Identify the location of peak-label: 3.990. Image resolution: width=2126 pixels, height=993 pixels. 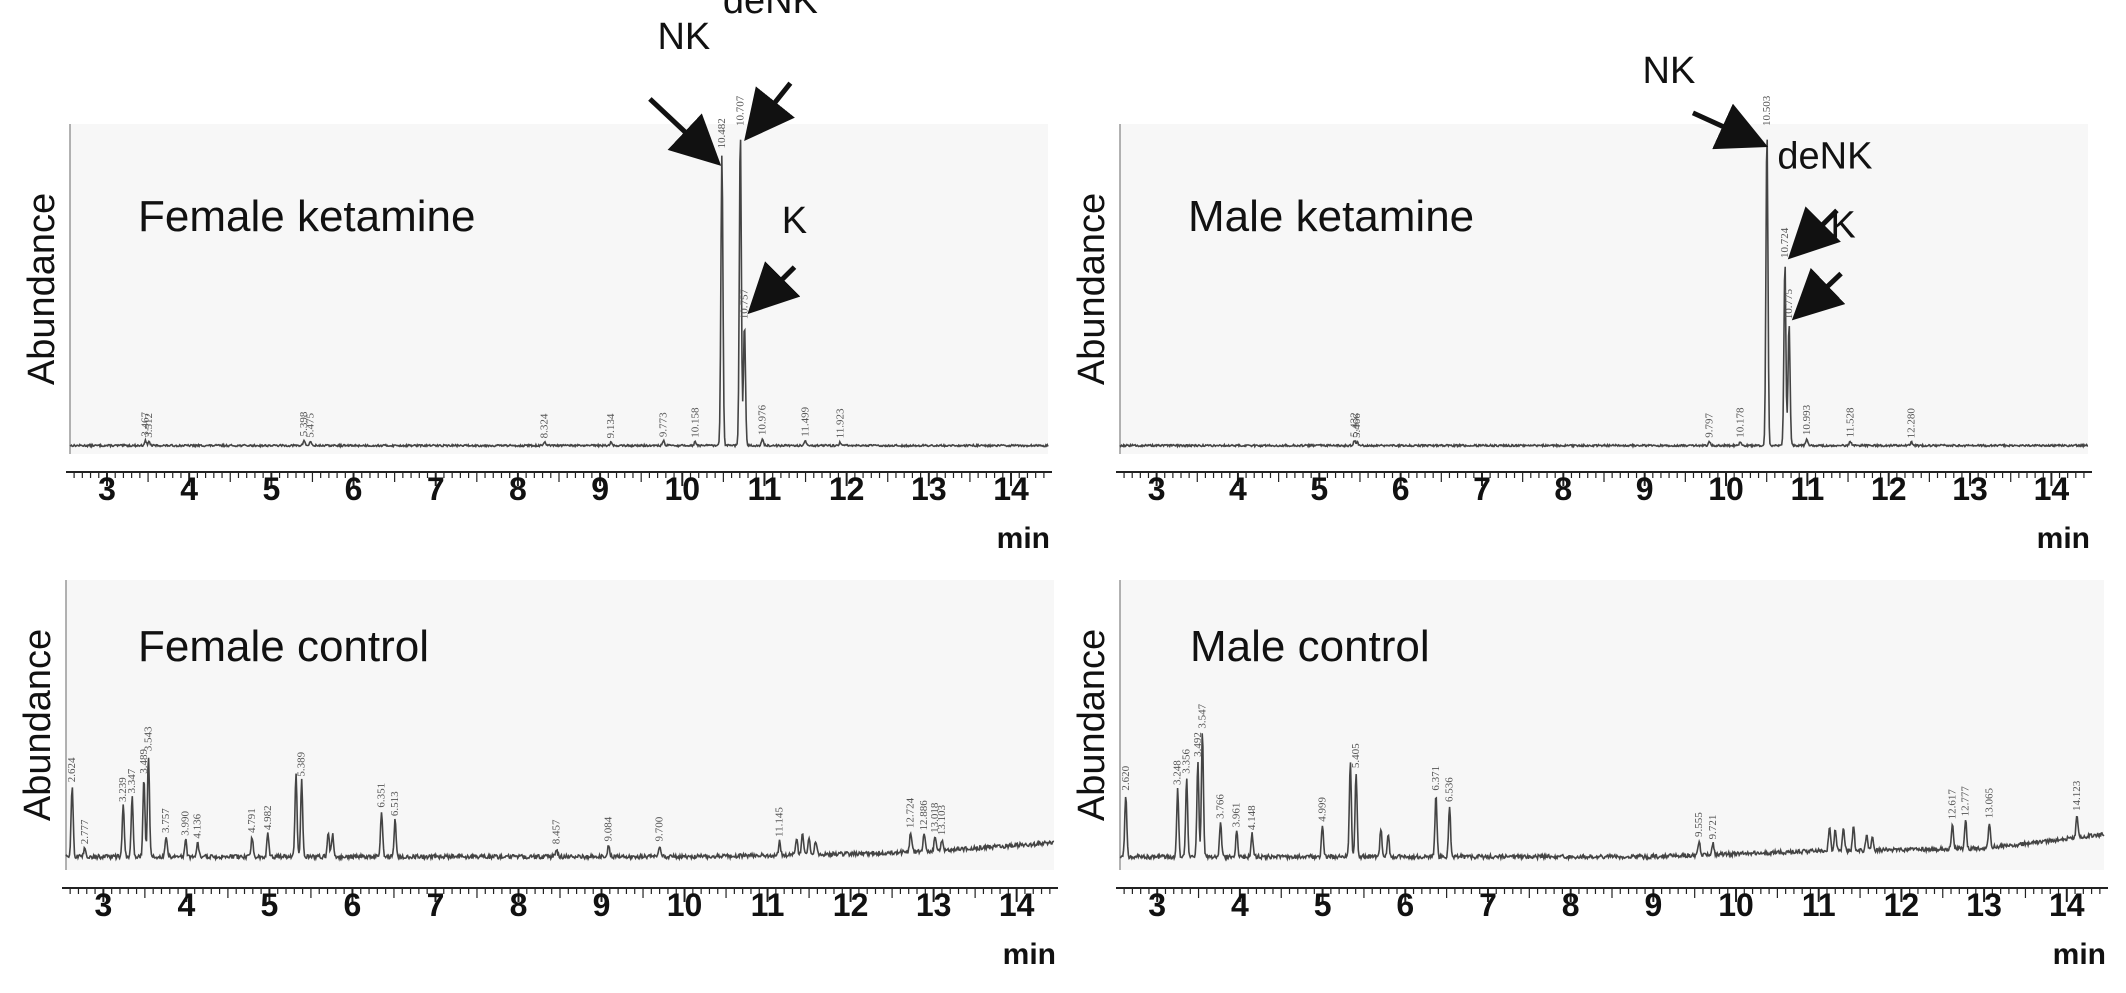
(186, 823).